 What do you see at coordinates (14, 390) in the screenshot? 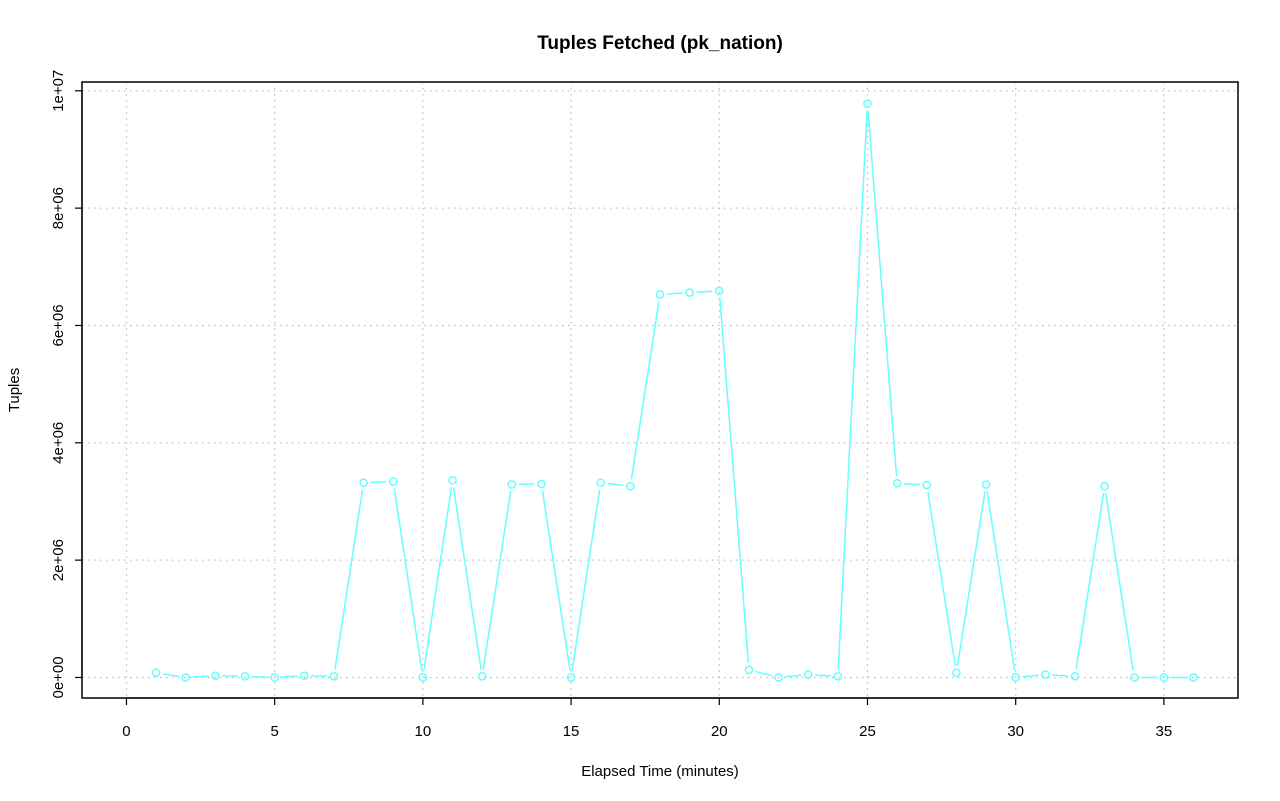
I see `y-axis-title: Tuples` at bounding box center [14, 390].